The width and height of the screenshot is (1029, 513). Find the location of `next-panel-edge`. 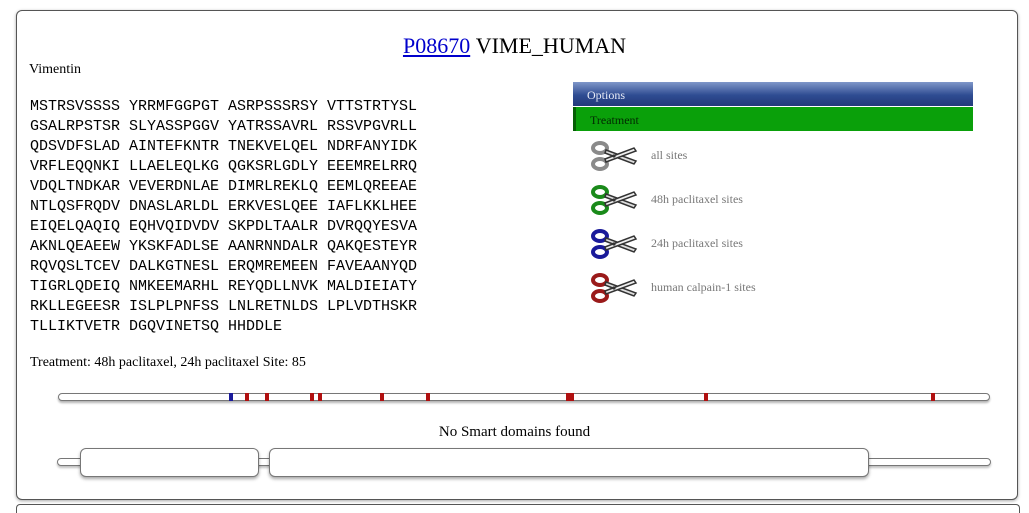

next-panel-edge is located at coordinates (518, 508).